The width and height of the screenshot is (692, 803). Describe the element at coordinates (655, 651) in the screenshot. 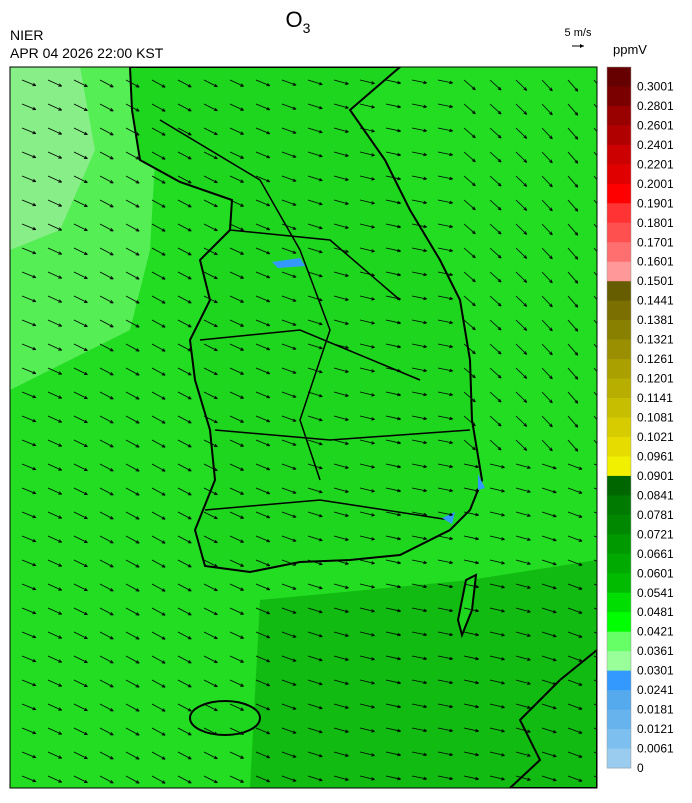

I see `colorbar-label: 0.0361` at that location.